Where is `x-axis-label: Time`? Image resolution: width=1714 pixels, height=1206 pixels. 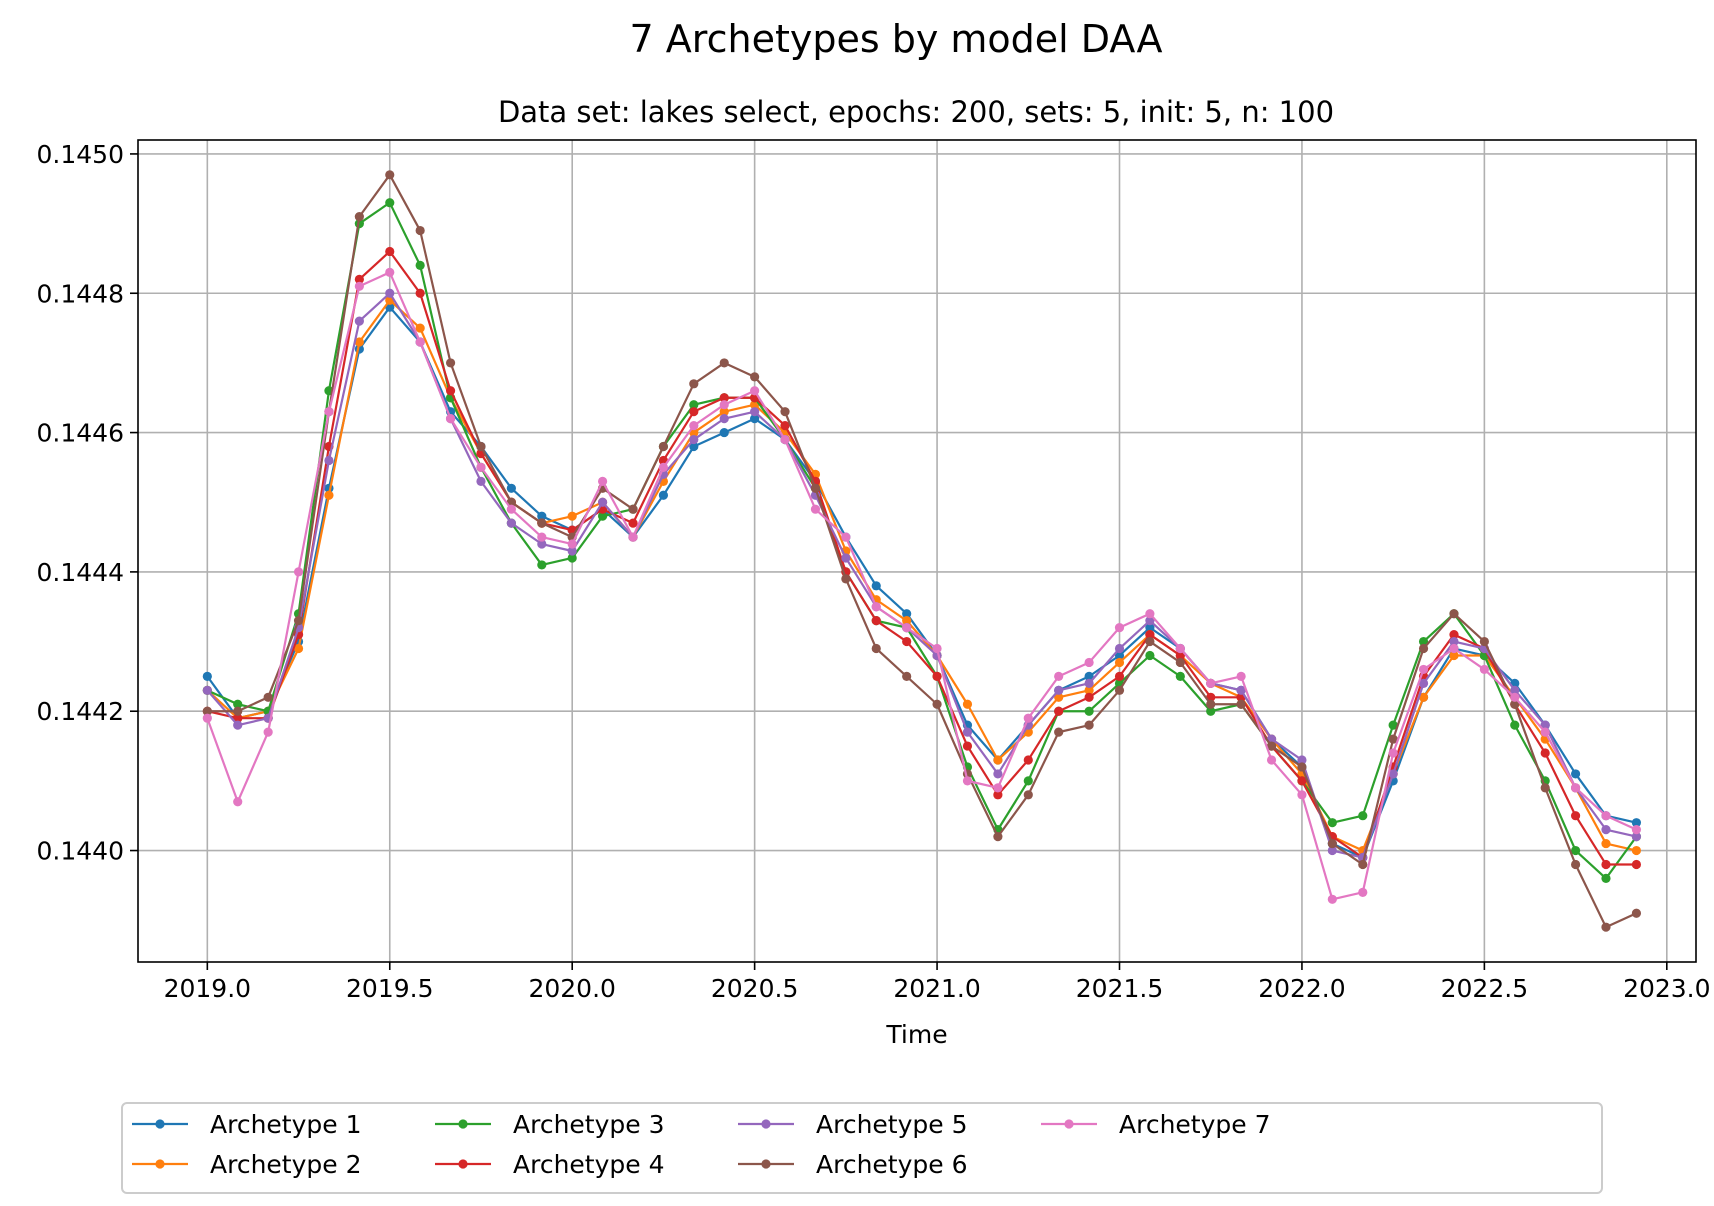 x-axis-label: Time is located at coordinates (916, 1034).